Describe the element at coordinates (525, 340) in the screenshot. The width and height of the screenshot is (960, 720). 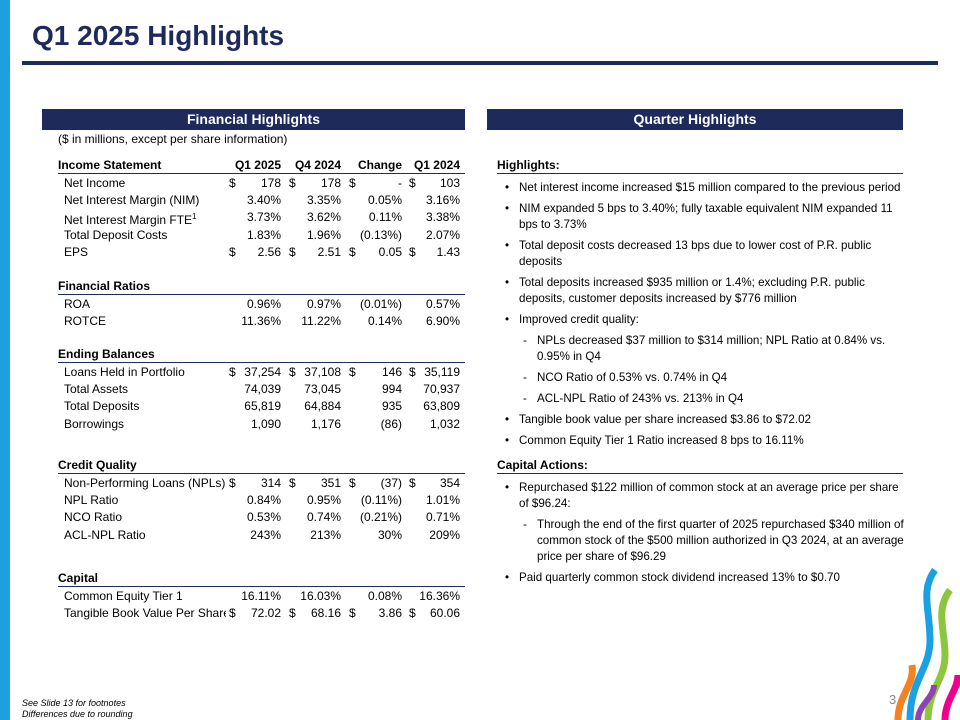
I see `dash: -` at that location.